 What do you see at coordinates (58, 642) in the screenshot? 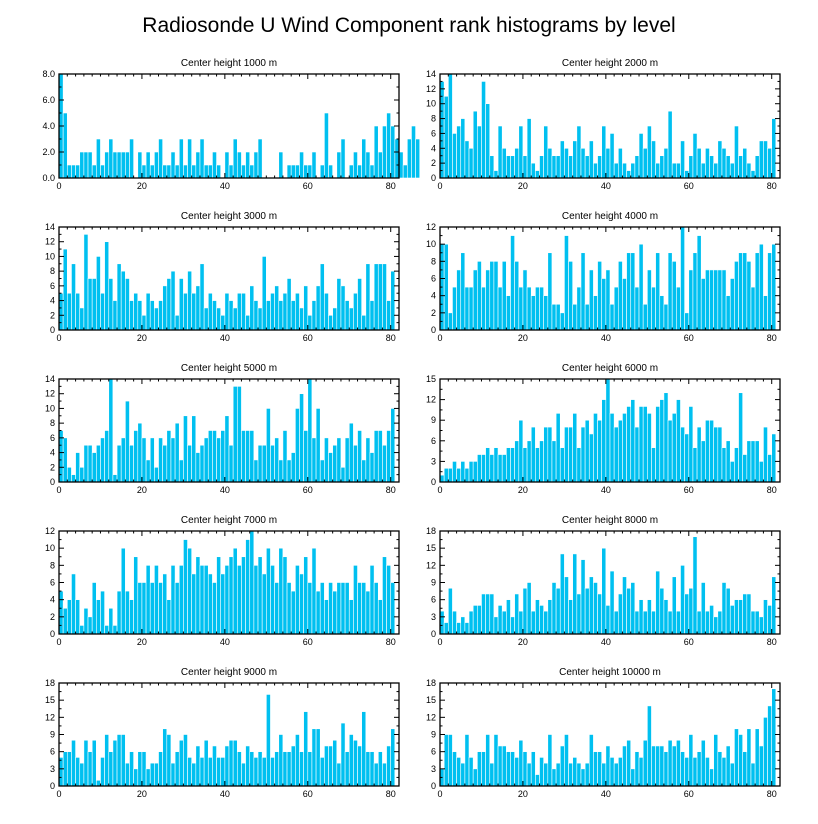
I see `x-tick-label: 0` at bounding box center [58, 642].